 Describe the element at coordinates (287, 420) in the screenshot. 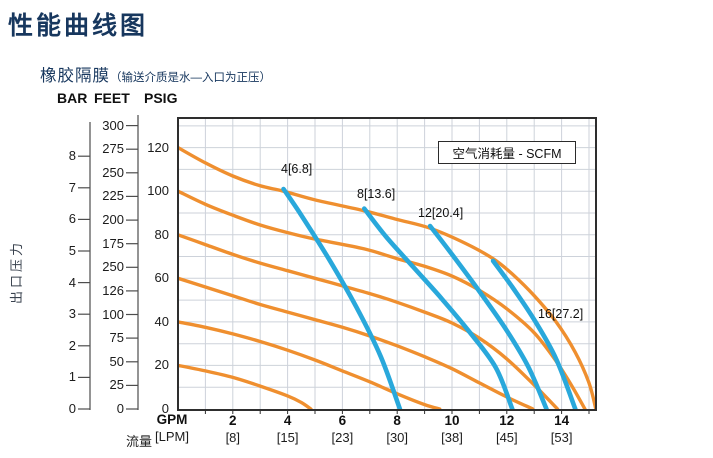

I see `x-tick-label-gpm: 4` at that location.